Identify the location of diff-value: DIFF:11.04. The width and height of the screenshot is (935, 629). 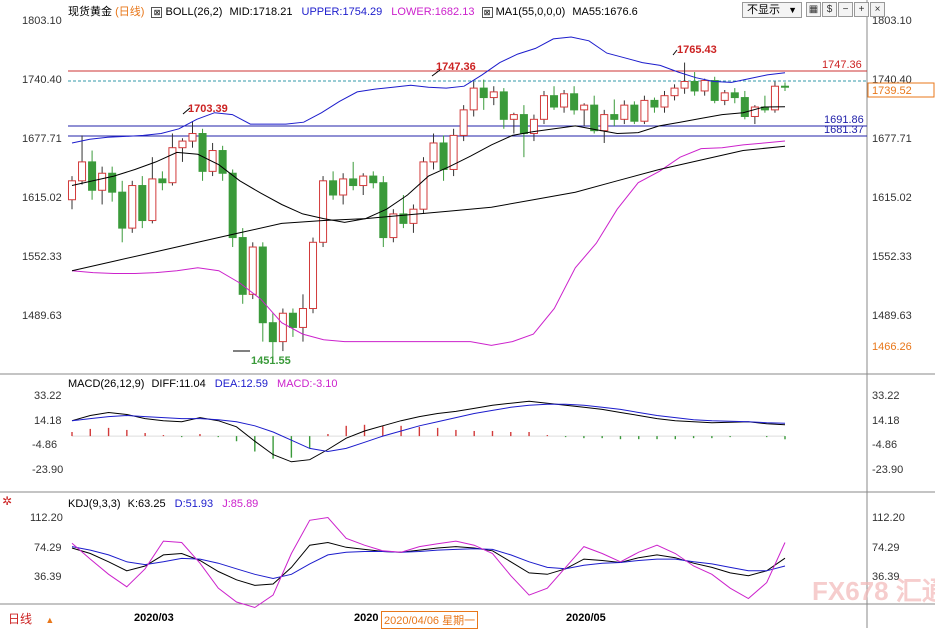
(178, 384).